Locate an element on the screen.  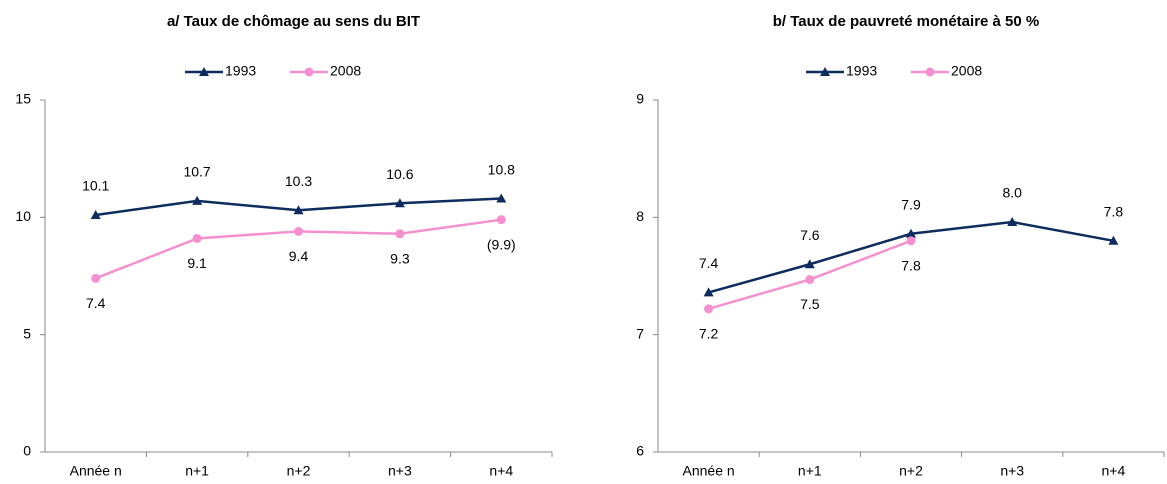
data-label: 7.9 is located at coordinates (911, 204).